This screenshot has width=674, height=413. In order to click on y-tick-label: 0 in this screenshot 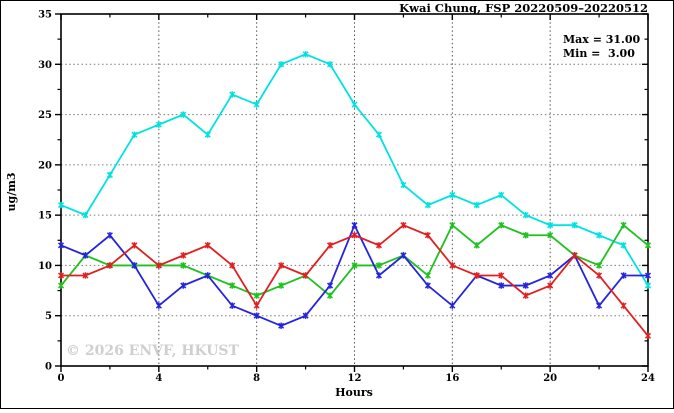, I will do `click(48, 367)`.